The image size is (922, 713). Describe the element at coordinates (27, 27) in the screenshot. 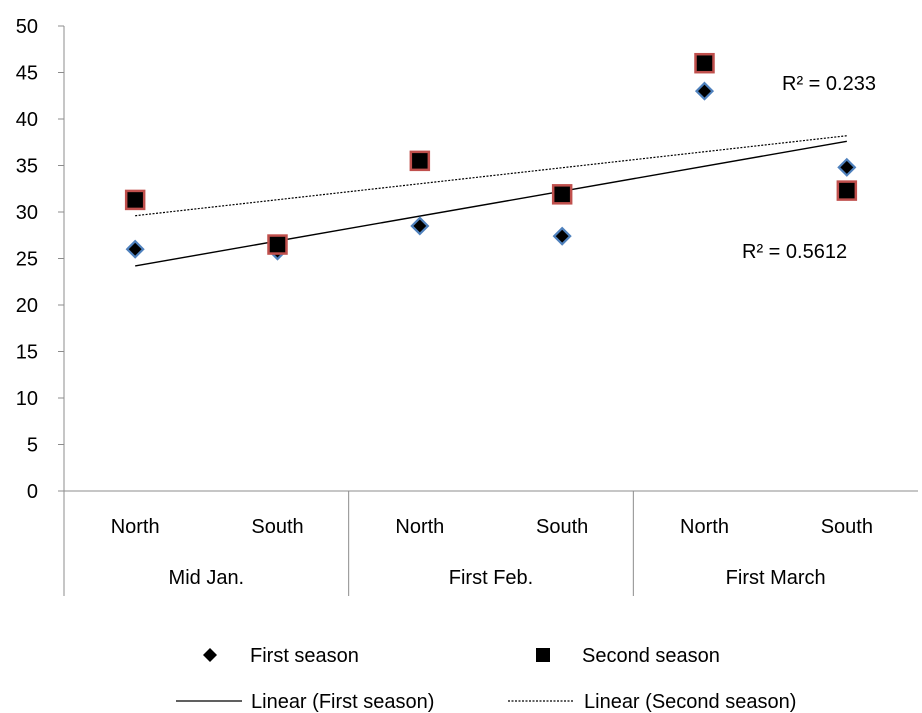

I see `y-tick-label: 50` at that location.